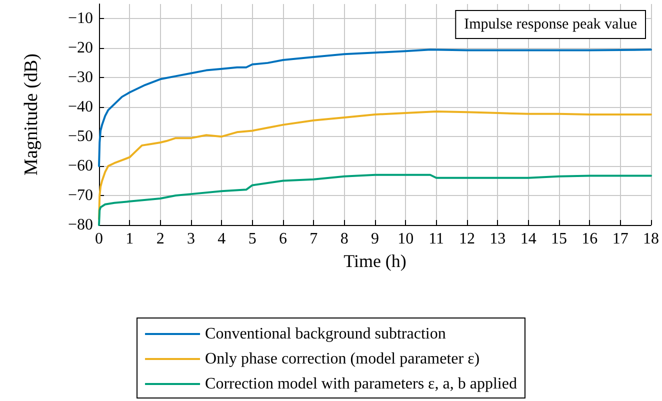 The height and width of the screenshot is (401, 662). I want to click on y-tick-label: −40, so click(80, 107).